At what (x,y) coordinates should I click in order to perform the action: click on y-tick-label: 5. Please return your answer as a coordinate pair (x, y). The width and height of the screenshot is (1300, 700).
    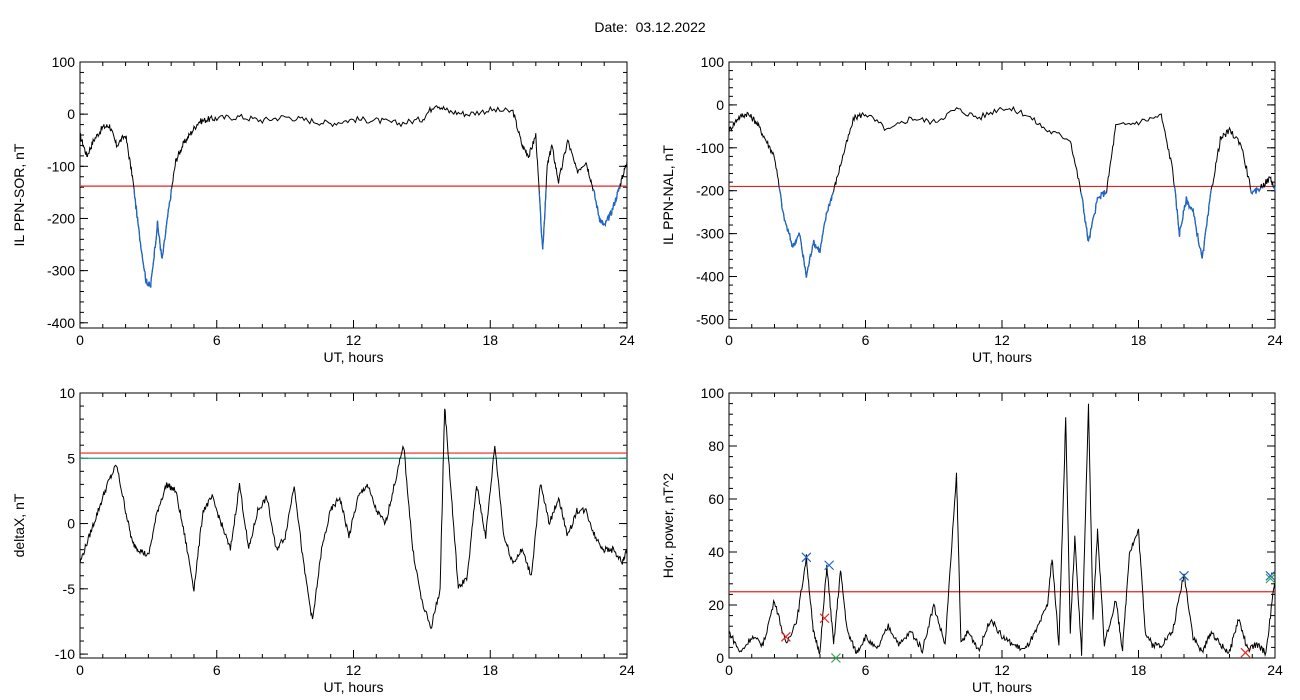
    Looking at the image, I should click on (71, 458).